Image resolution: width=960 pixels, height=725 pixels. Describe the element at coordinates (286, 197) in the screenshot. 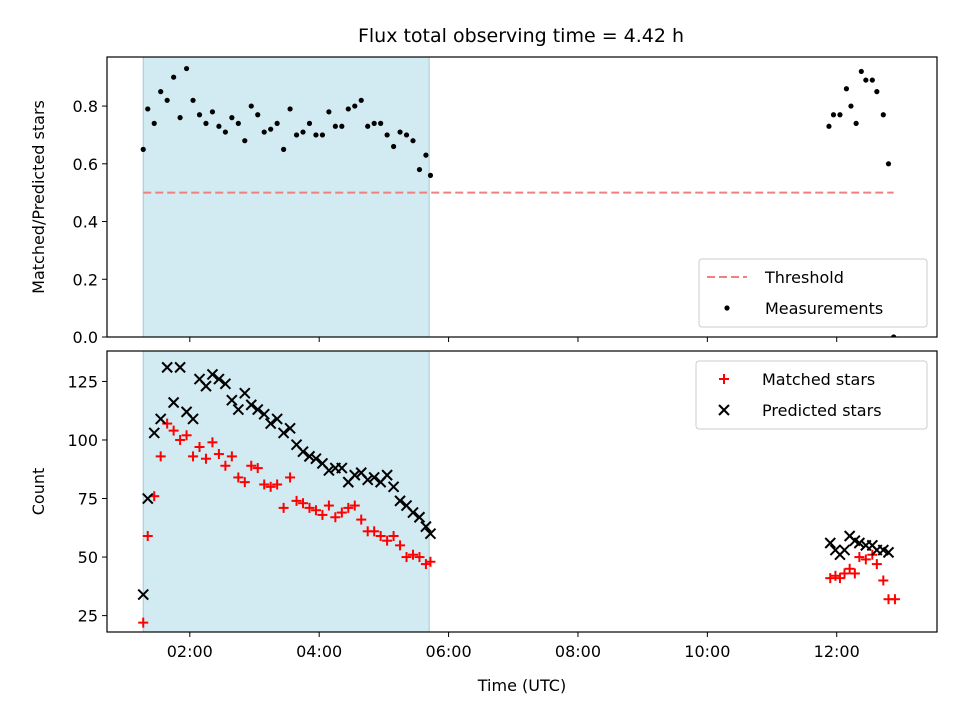

I see `observing-interval-shade` at that location.